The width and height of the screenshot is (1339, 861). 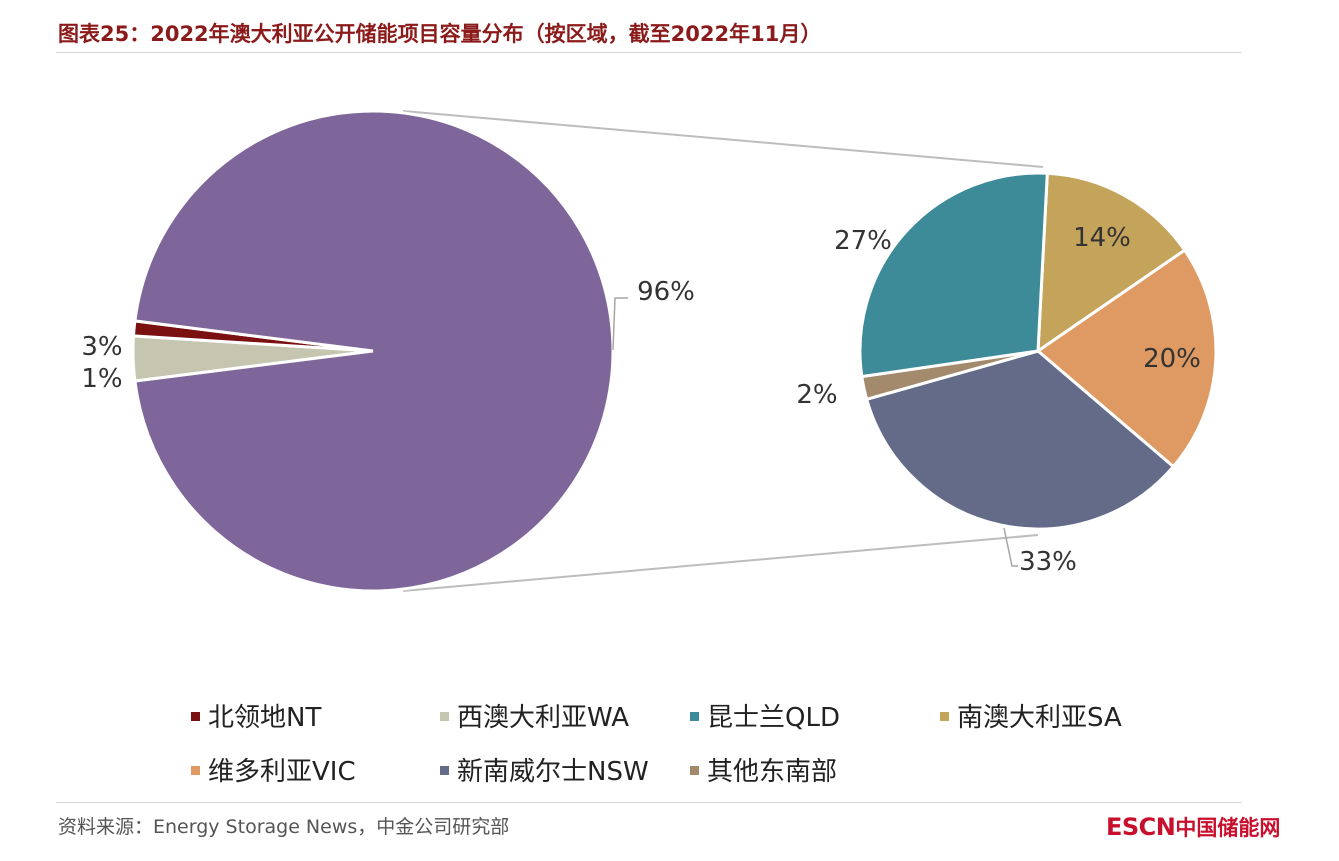 I want to click on slice-sec-qld, so click(x=953, y=275).